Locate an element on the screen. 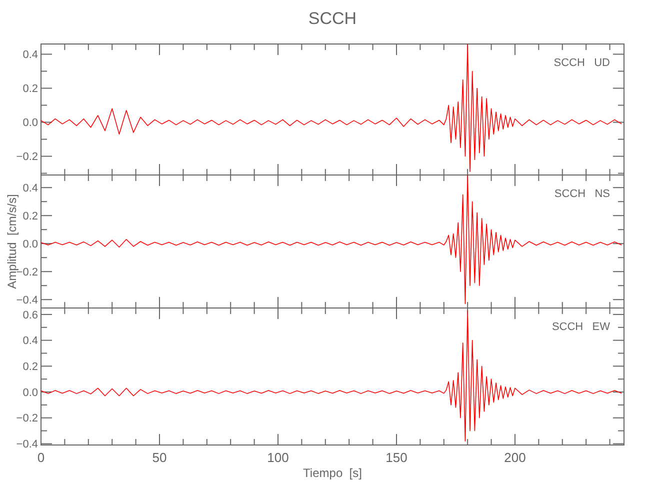 Image resolution: width=650 pixels, height=500 pixels. x-tick-label: 150 is located at coordinates (397, 457).